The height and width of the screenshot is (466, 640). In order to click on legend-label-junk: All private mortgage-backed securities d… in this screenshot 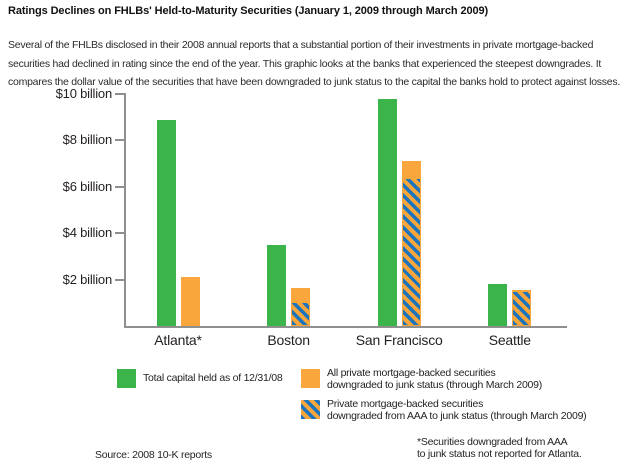, I will do `click(472, 379)`.